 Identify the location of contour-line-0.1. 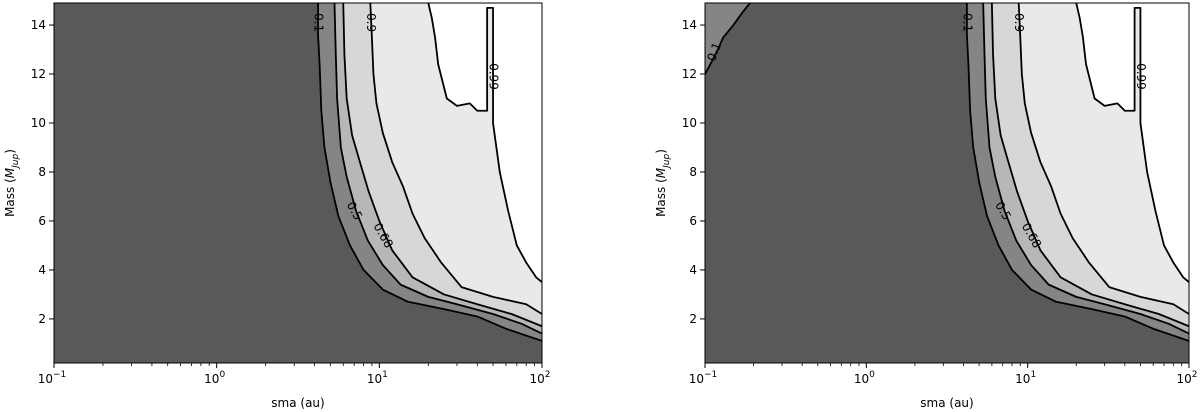
(728, 39).